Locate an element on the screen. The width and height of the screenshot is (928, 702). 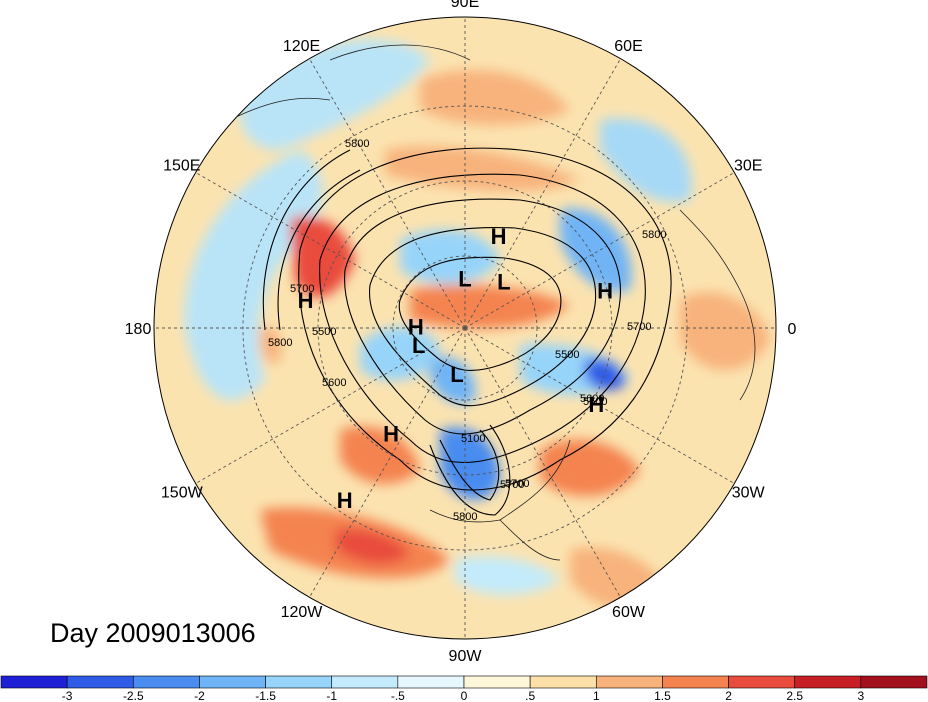
longitude-label: 150E is located at coordinates (181, 166).